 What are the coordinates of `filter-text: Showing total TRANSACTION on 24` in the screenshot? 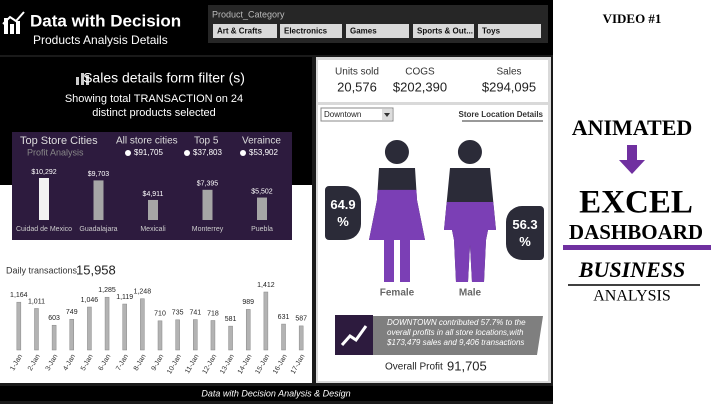 It's located at (154, 99).